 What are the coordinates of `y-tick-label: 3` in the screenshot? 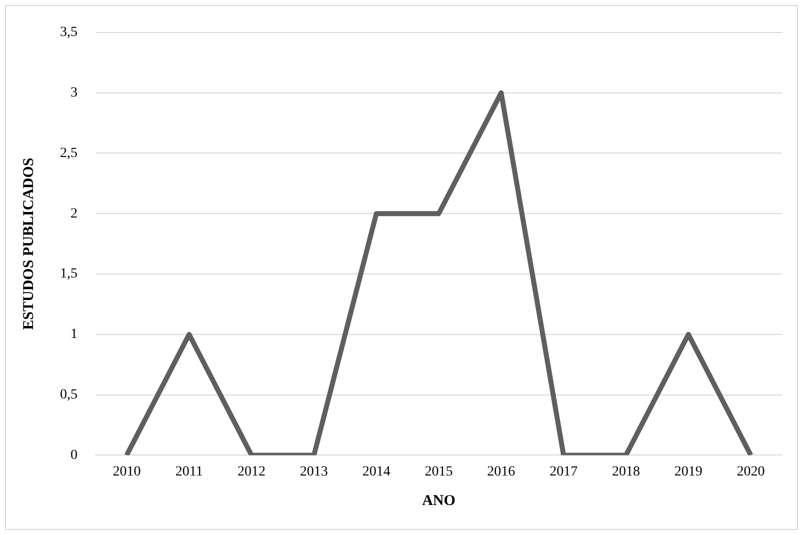 It's located at (74, 92).